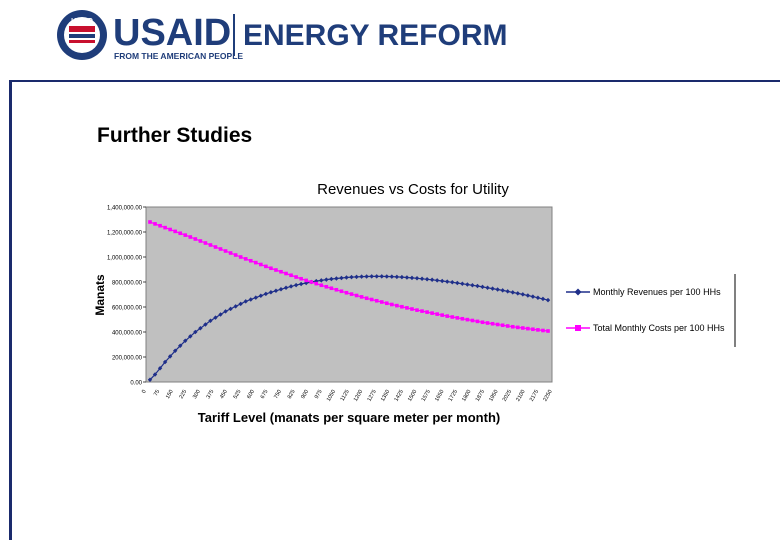 The height and width of the screenshot is (540, 780). What do you see at coordinates (197, 394) in the screenshot?
I see `x-tick-label: 300` at bounding box center [197, 394].